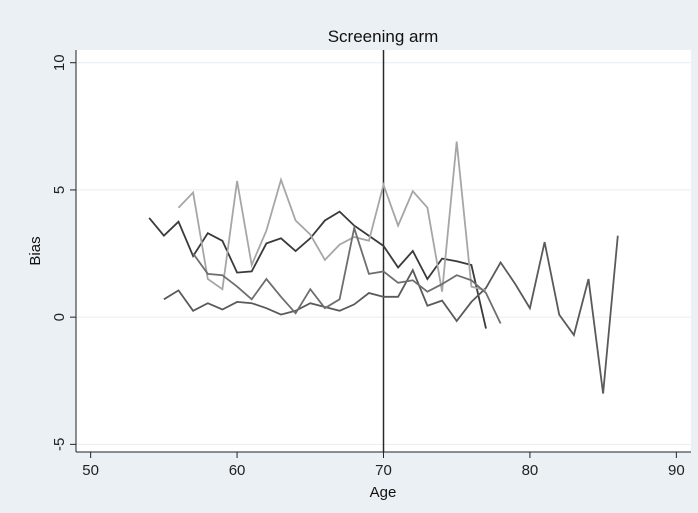 Image resolution: width=698 pixels, height=513 pixels. I want to click on x-tick-label: 50, so click(90, 470).